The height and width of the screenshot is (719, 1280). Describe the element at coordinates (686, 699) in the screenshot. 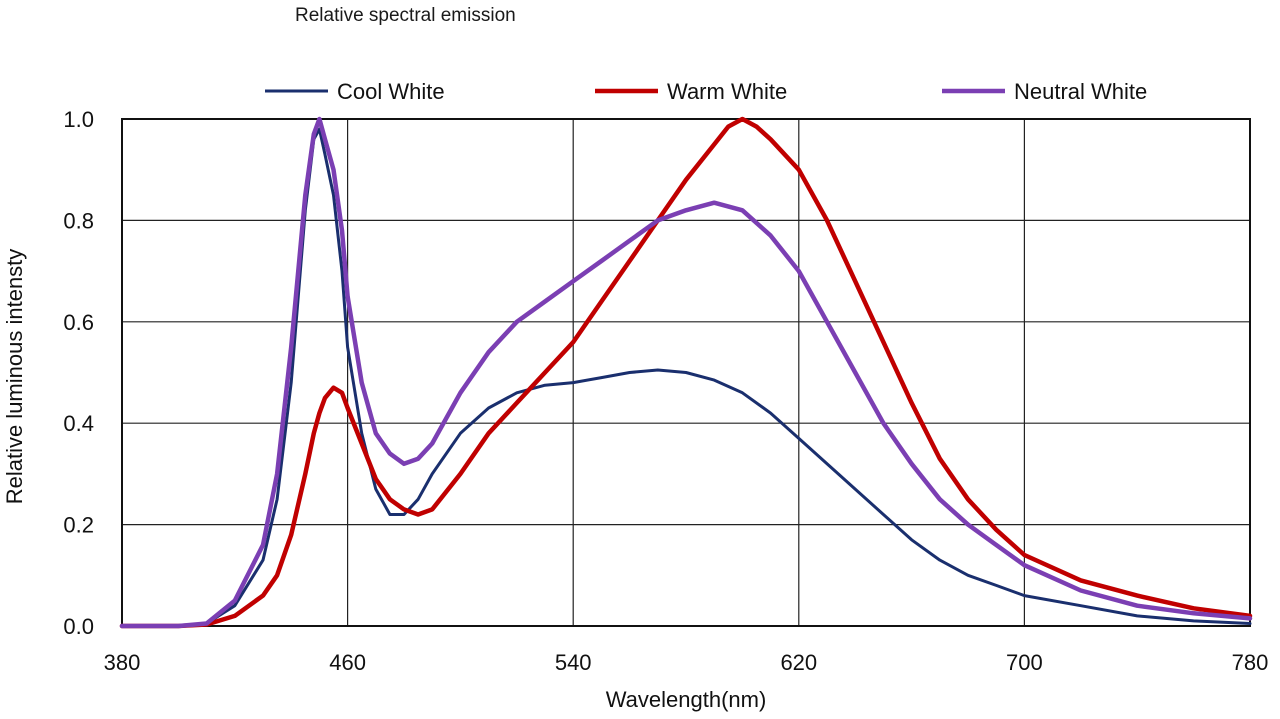

I see `x-axis-label: Wavelength(nm)` at that location.